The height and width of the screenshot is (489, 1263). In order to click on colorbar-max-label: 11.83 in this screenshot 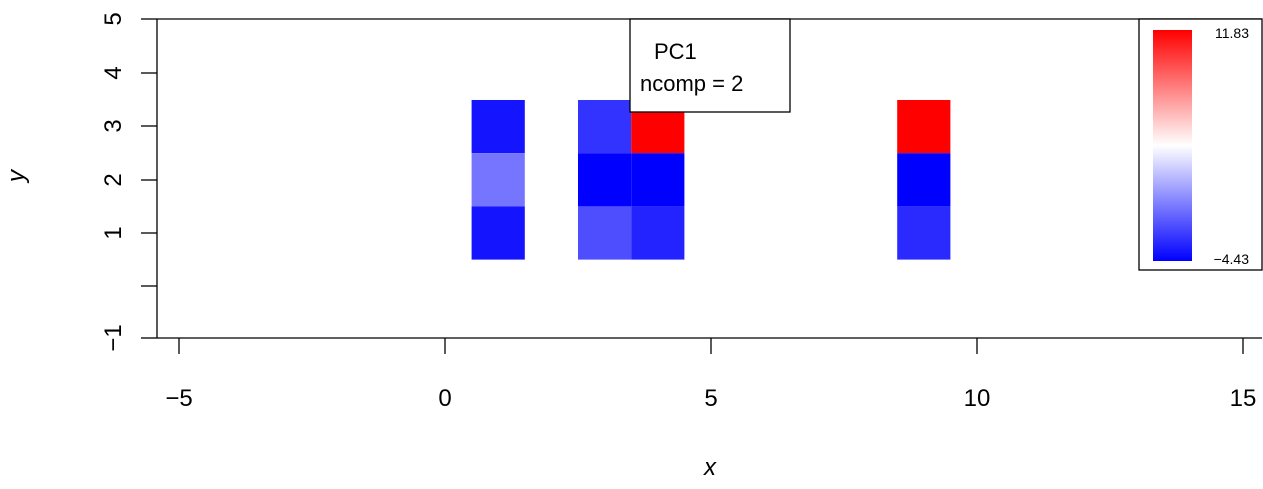, I will do `click(1232, 33)`.